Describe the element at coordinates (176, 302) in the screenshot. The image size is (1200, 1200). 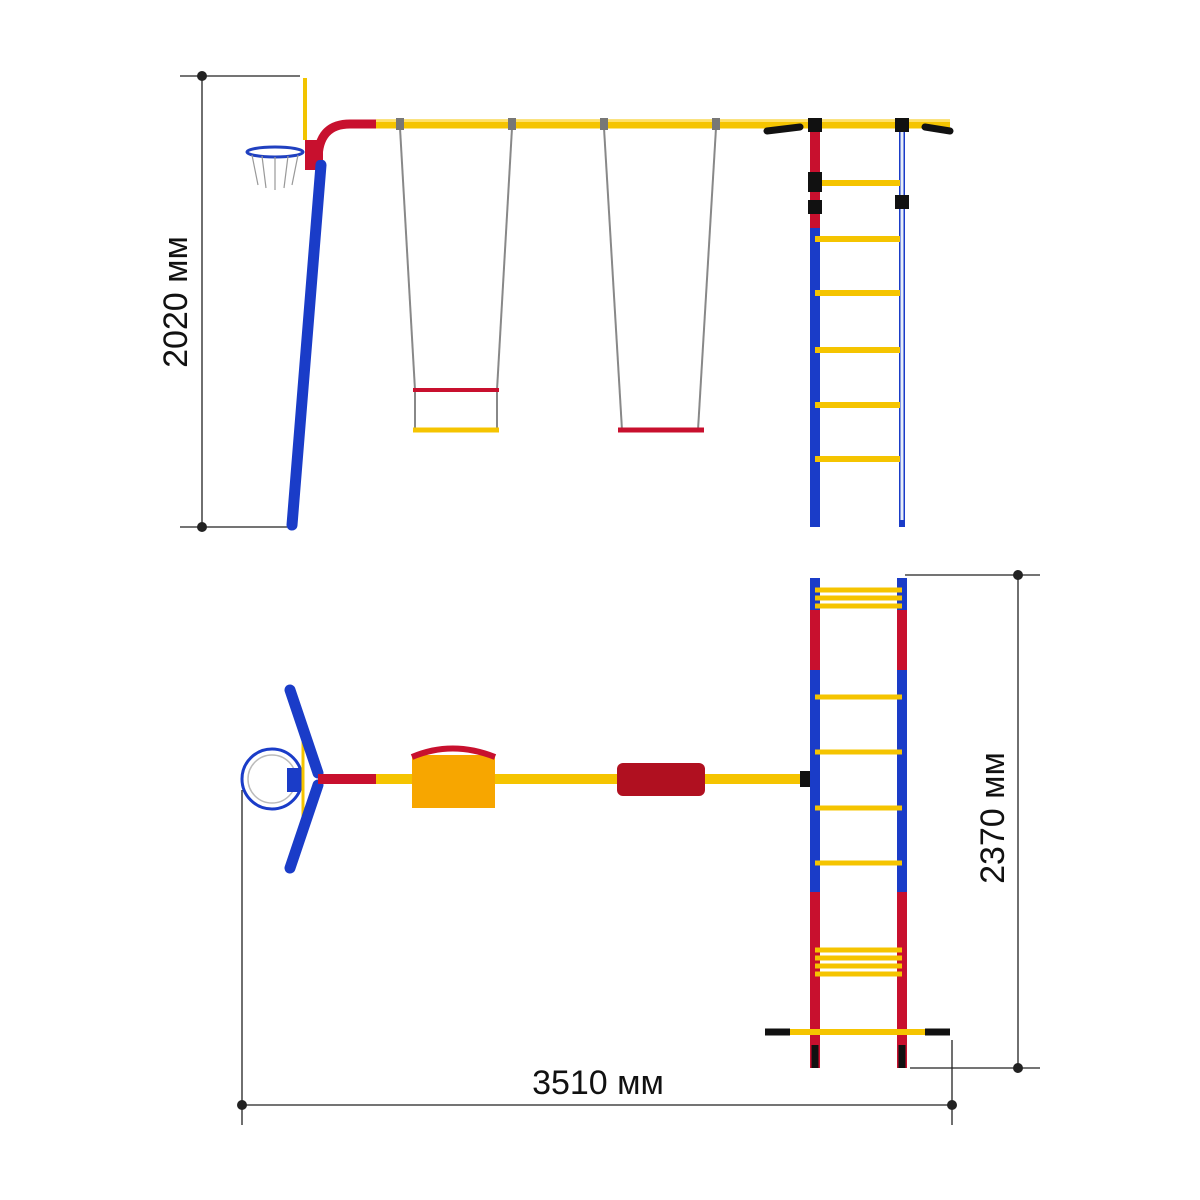
I see `height-label: 2020 мм` at that location.